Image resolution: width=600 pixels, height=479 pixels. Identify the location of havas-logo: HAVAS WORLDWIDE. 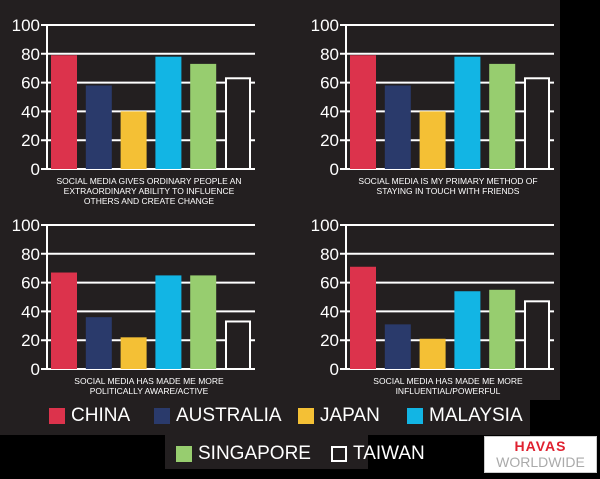
(540, 454).